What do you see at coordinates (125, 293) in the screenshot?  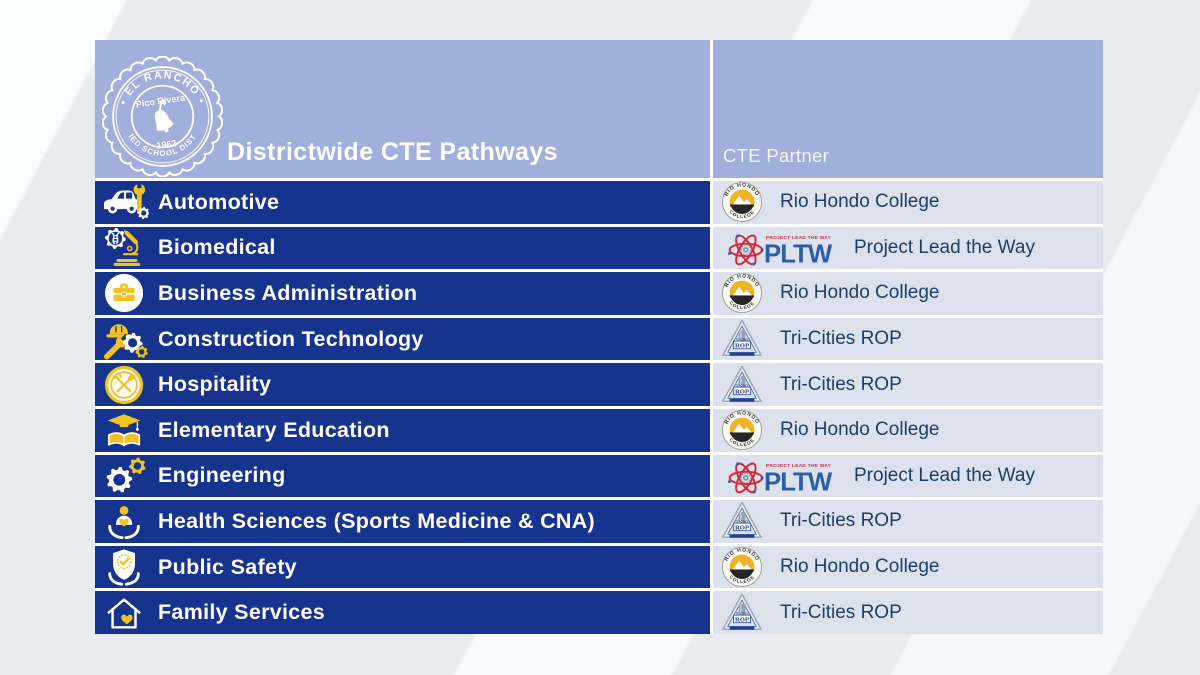 I see `briefcase-icon` at bounding box center [125, 293].